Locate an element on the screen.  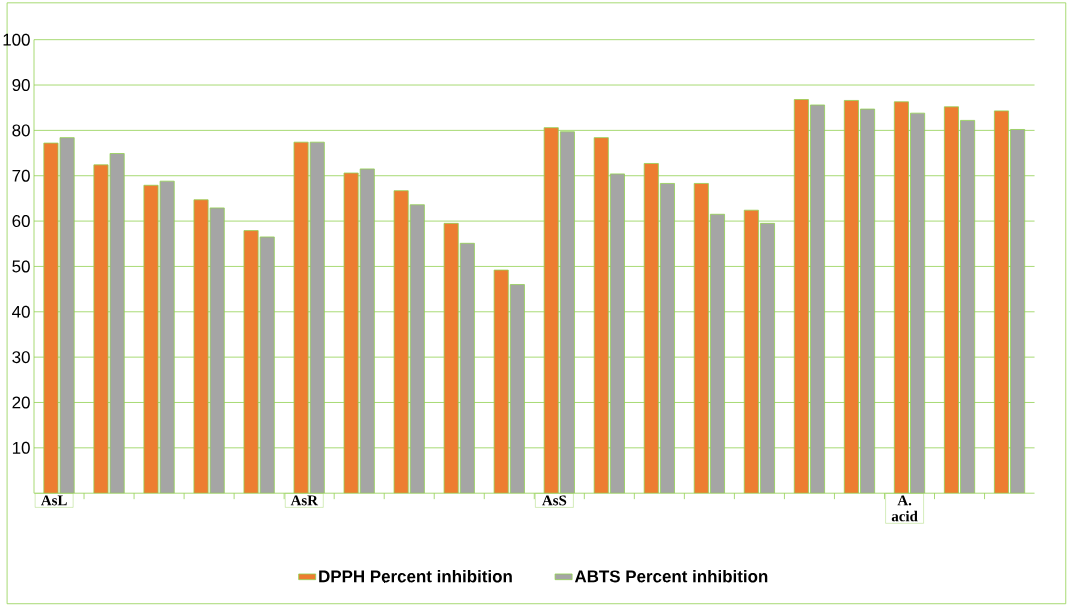
y-tick-label: 10 is located at coordinates (21, 448).